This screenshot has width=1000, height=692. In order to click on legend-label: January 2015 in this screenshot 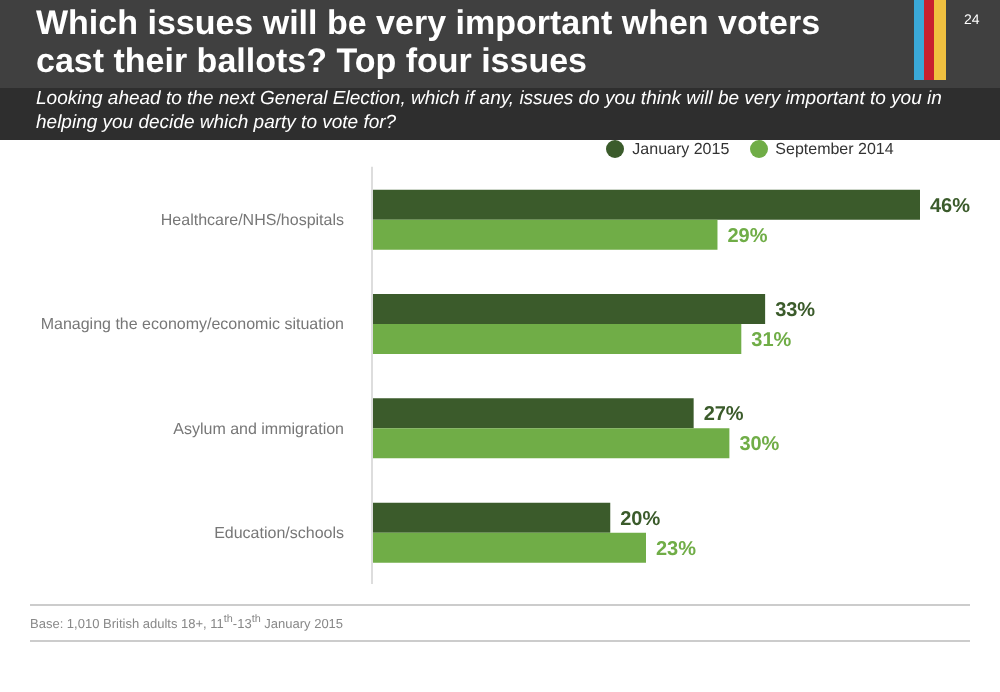, I will do `click(681, 149)`.